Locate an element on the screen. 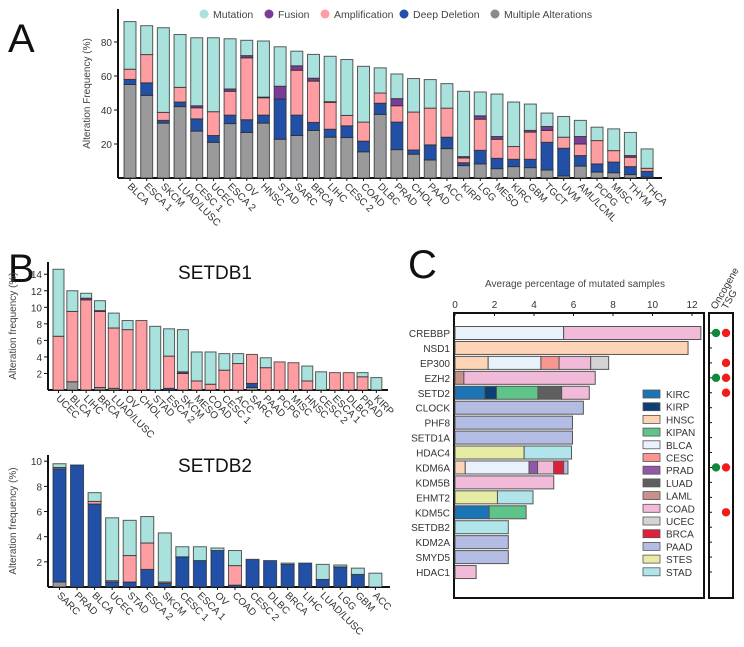 The image size is (744, 647). gene-label: KDM5B is located at coordinates (433, 483).